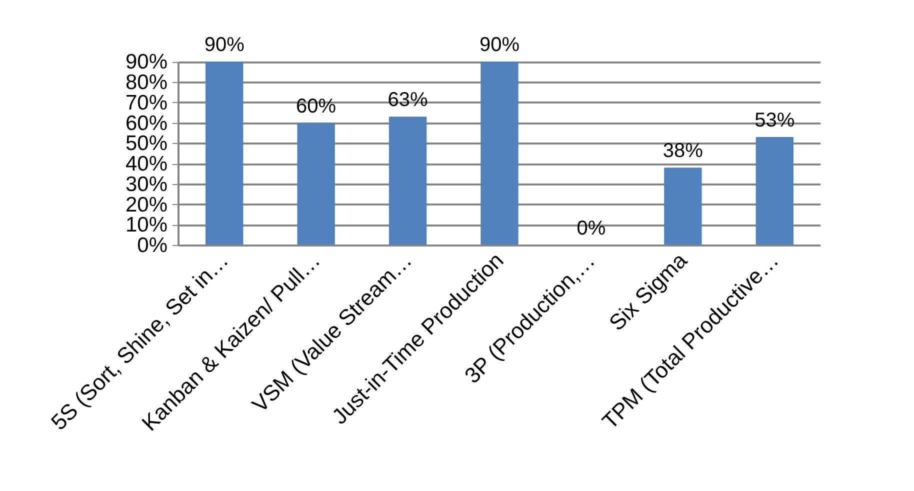  Describe the element at coordinates (316, 106) in the screenshot. I see `data-label: 60%` at that location.